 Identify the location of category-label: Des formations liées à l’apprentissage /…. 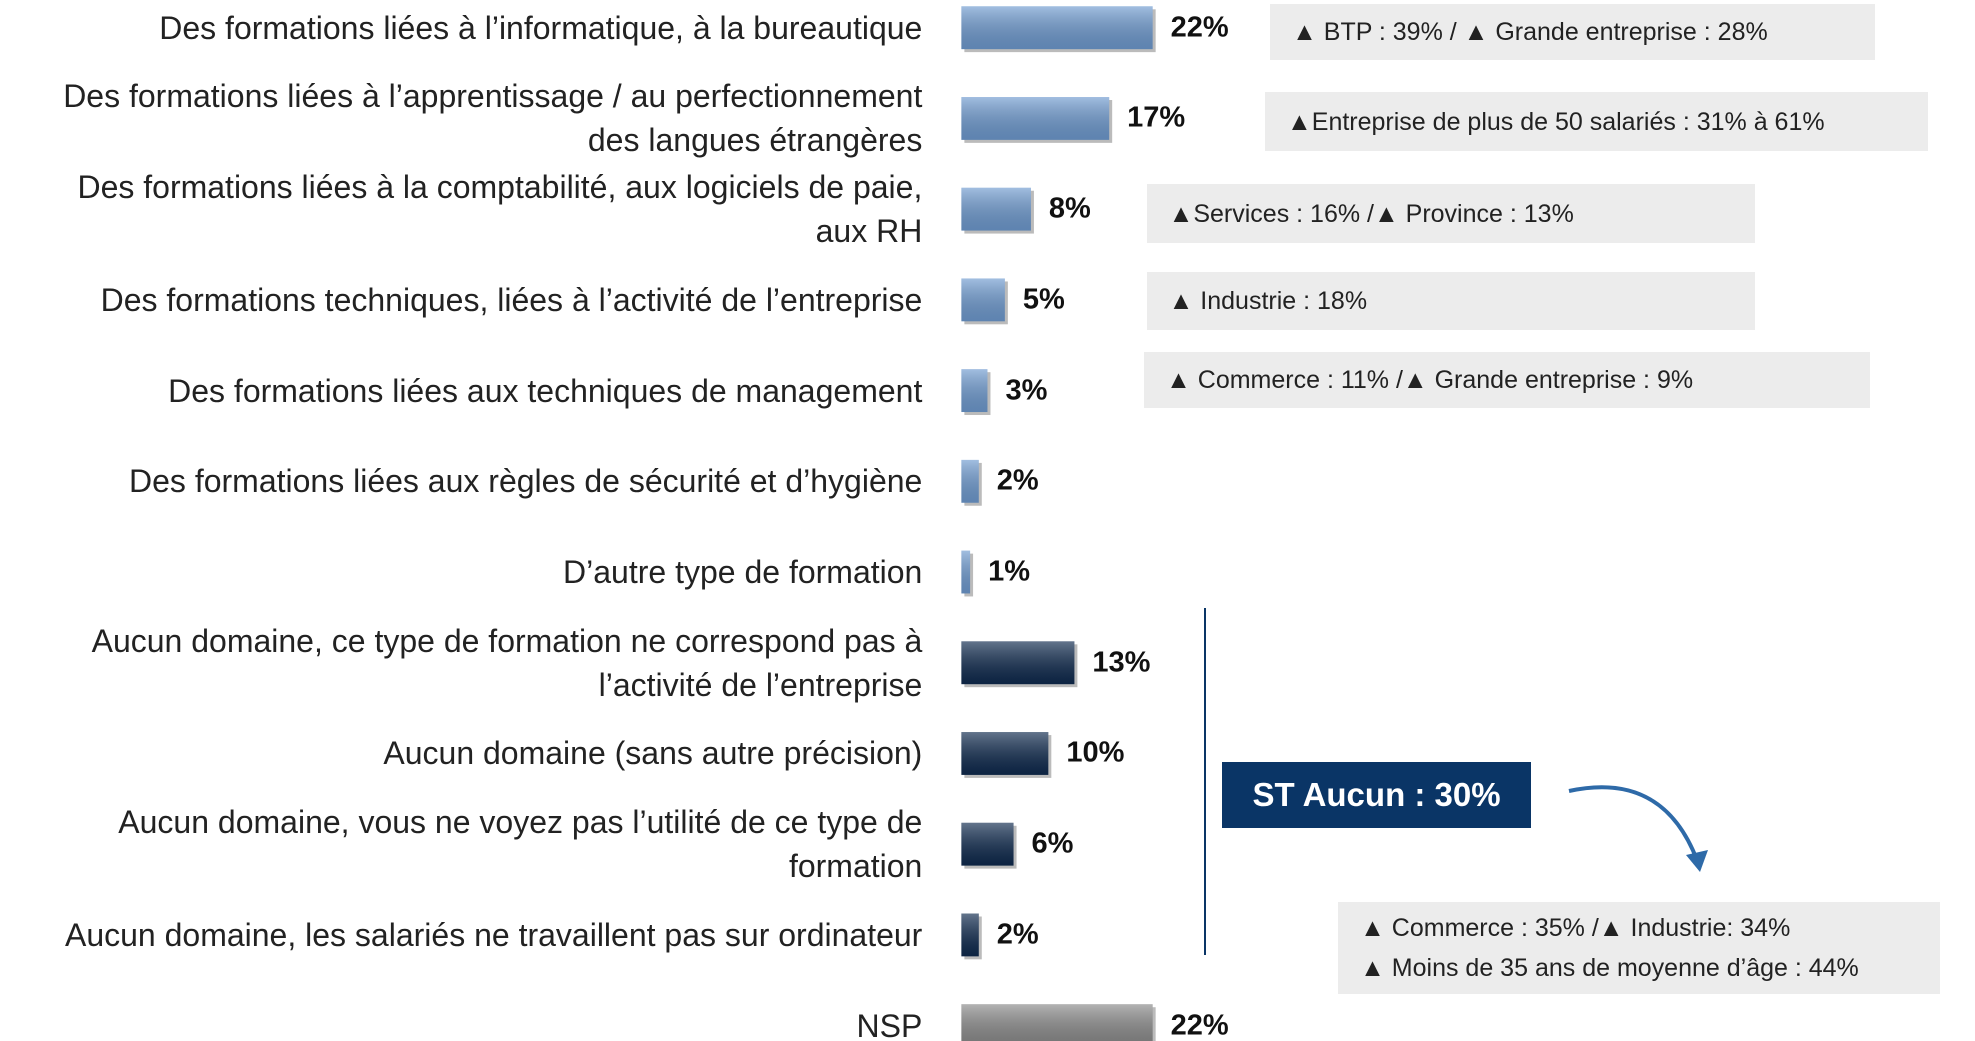
(493, 118).